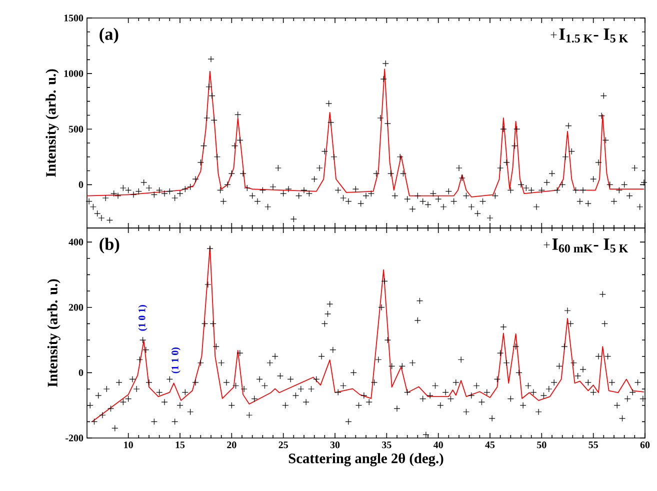 The image size is (657, 491). What do you see at coordinates (109, 36) in the screenshot?
I see `annotation: (a)` at bounding box center [109, 36].